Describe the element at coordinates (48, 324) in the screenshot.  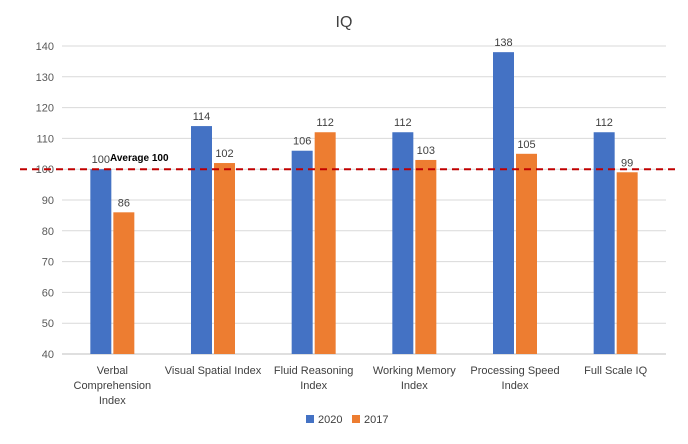
I see `y-tick-label: 50` at that location.